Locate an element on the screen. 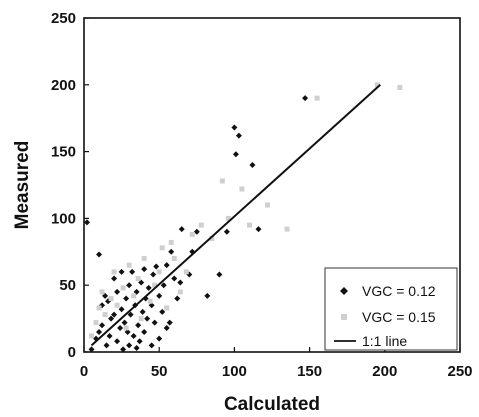 This screenshot has height=417, width=479. legend: VGC = 0.12 VGC = 0.15 1:1 line is located at coordinates (391, 309).